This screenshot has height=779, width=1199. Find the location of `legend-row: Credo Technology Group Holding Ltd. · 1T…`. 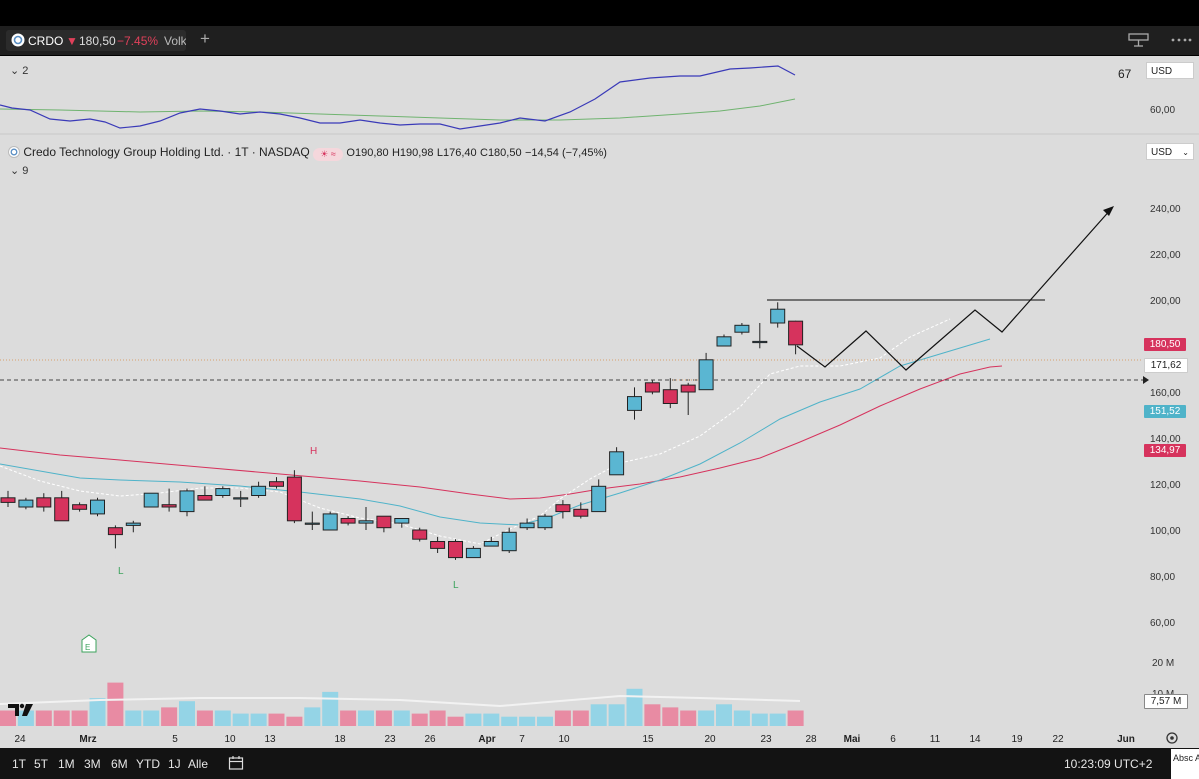

legend-row: Credo Technology Group Holding Ltd. · 1T… is located at coordinates (307, 153).